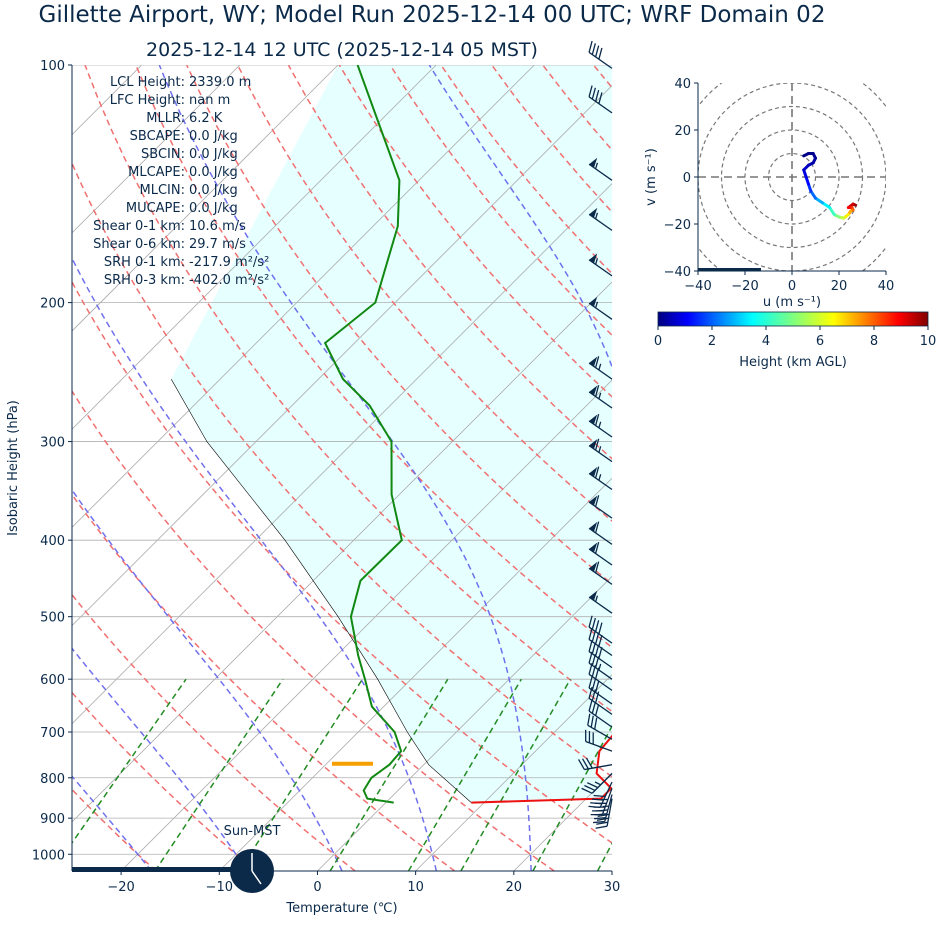 Image resolution: width=936 pixels, height=936 pixels. I want to click on stats-key: SRH 0-1 km:, so click(144, 262).